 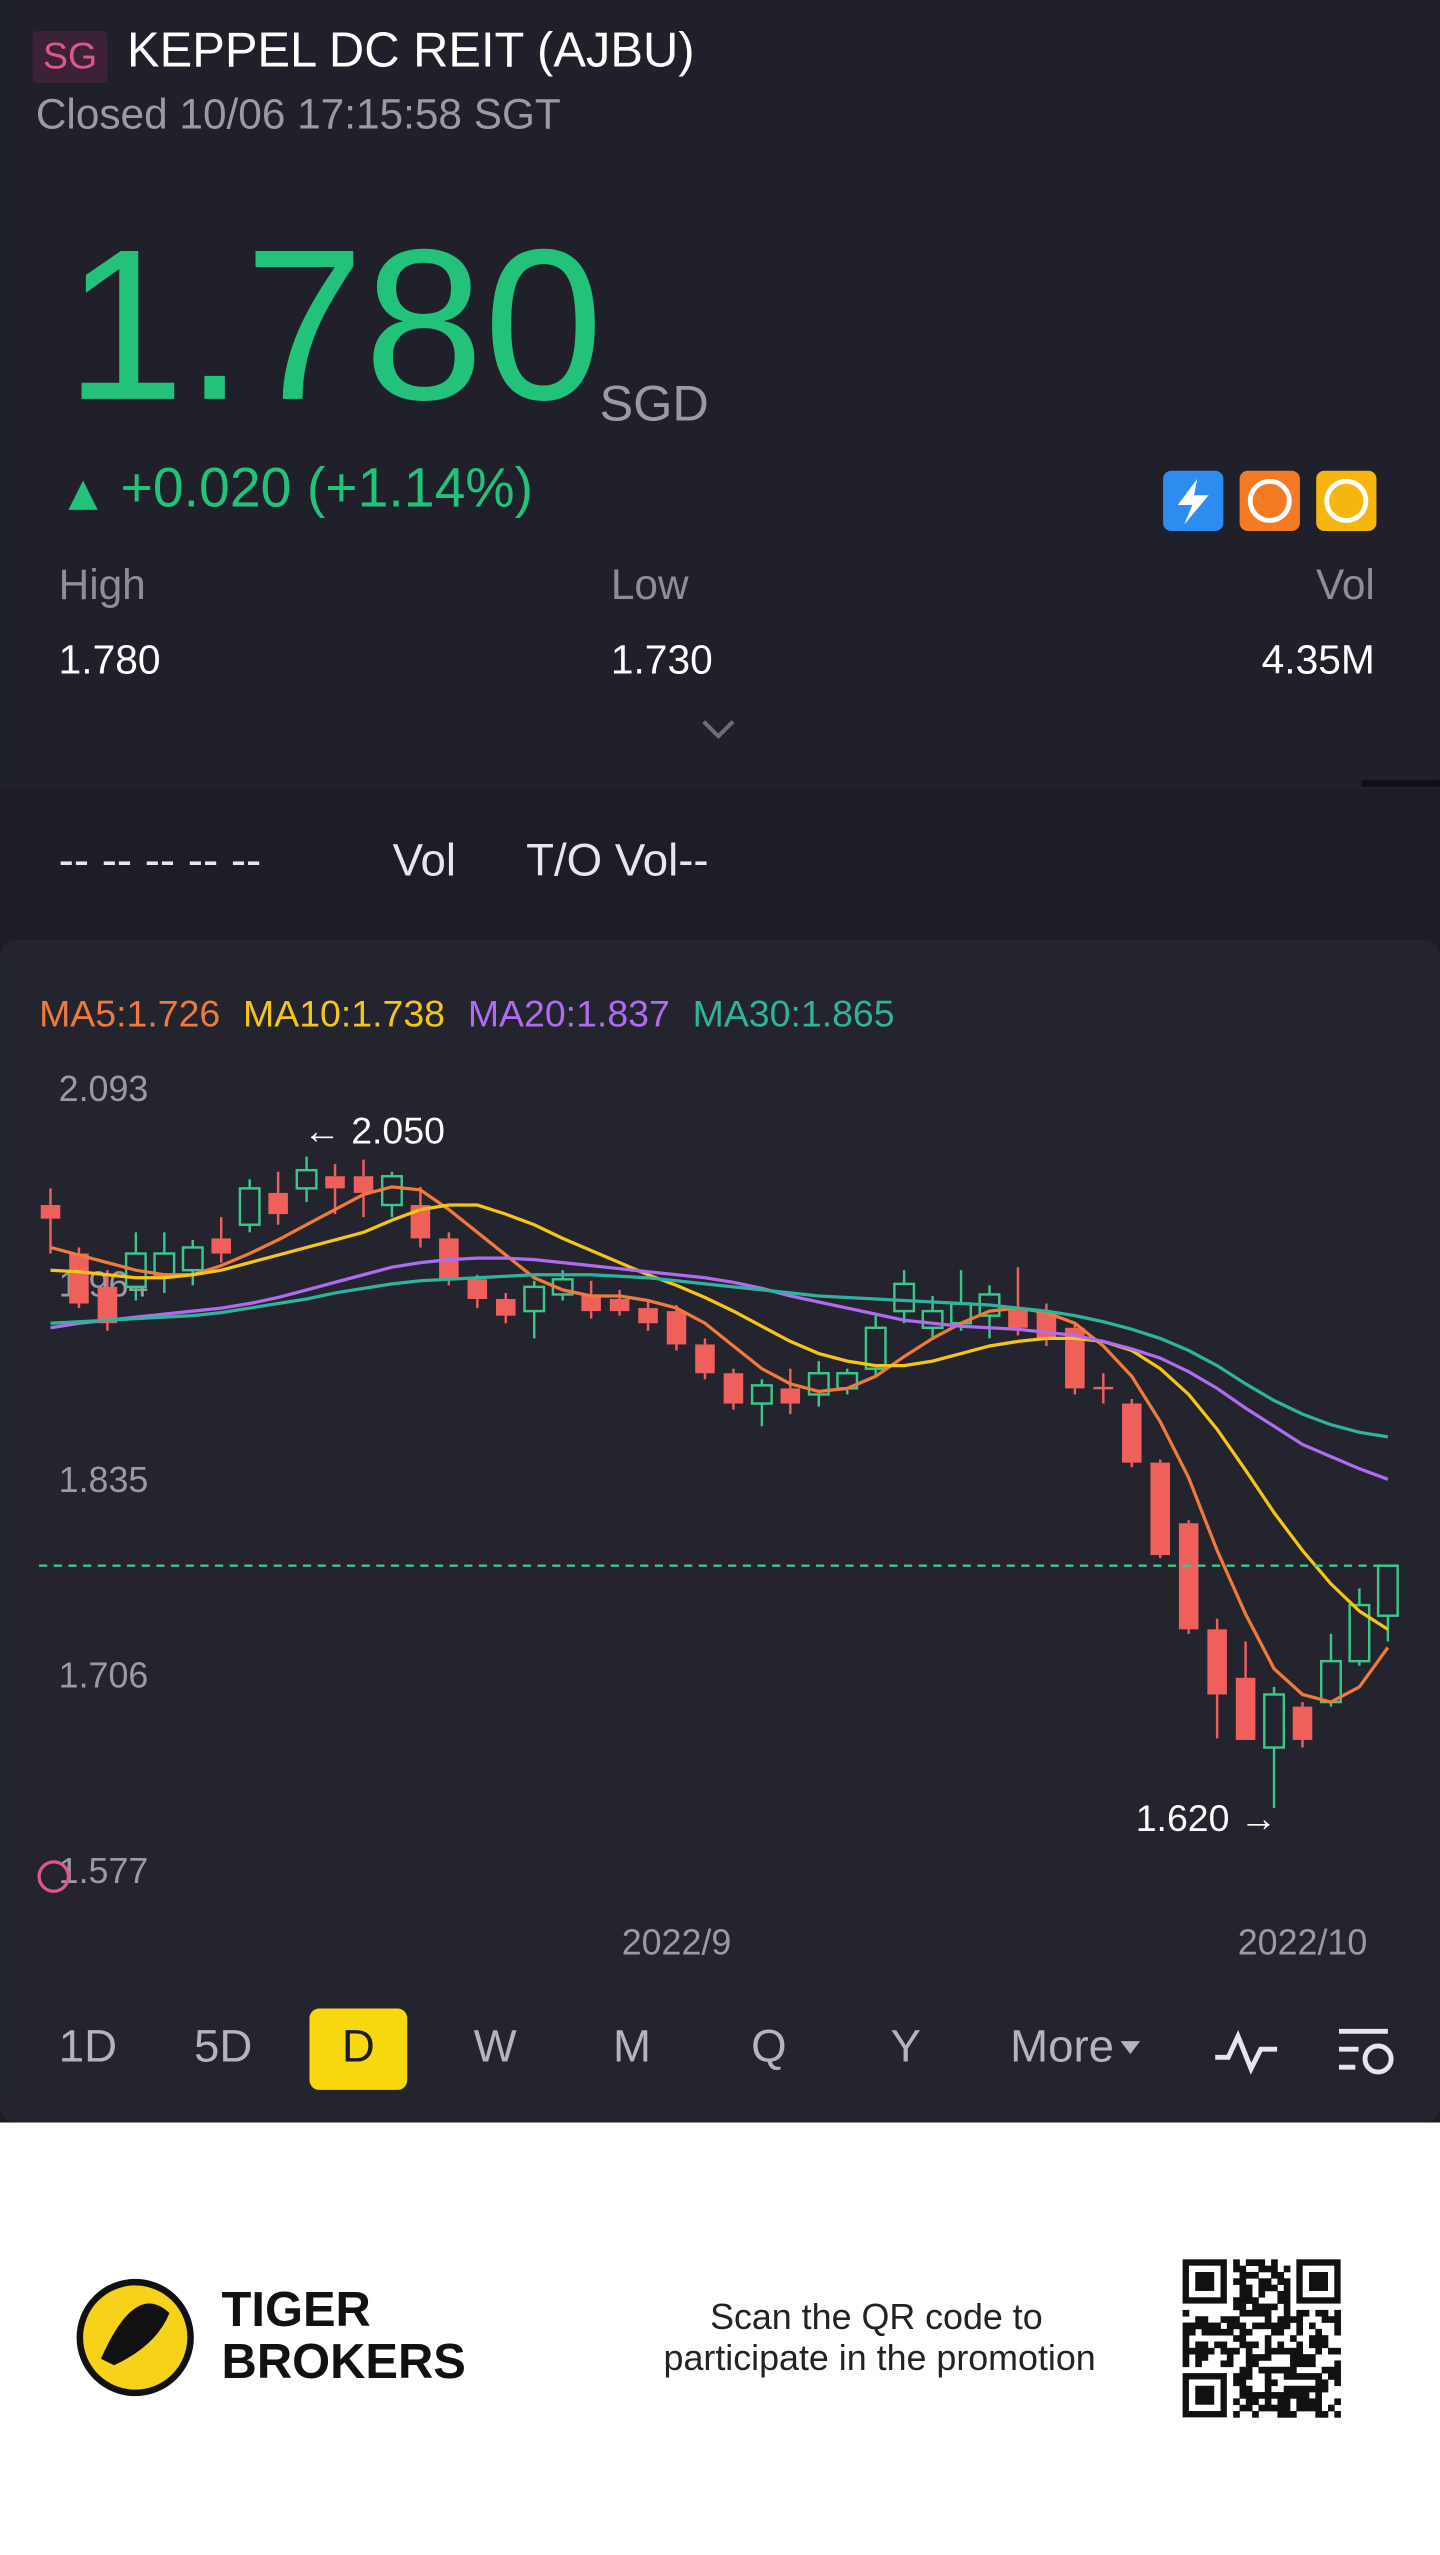 I want to click on brand-logo-mark, so click(x=135, y=2334).